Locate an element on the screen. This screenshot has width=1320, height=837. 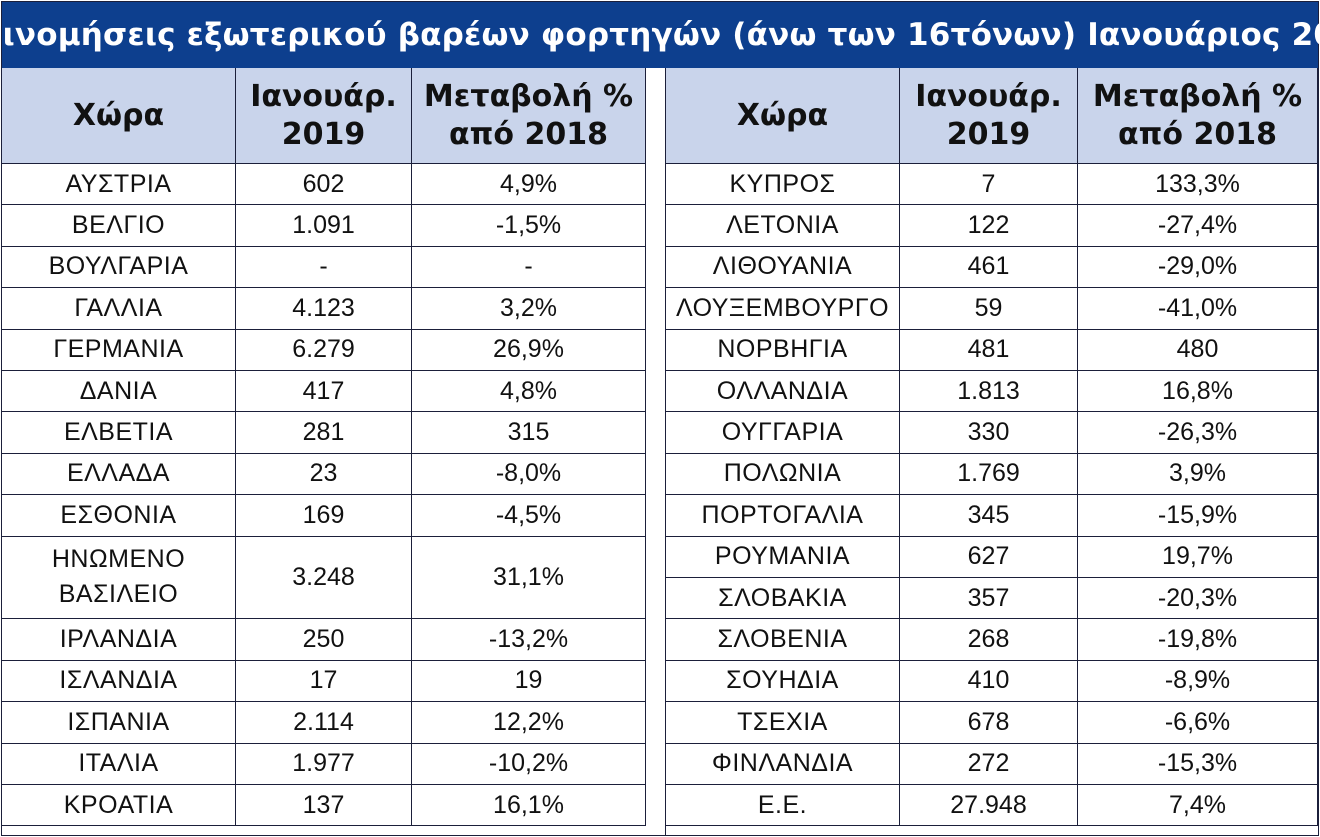
left-row-5-count: 6.279 is located at coordinates (324, 350).